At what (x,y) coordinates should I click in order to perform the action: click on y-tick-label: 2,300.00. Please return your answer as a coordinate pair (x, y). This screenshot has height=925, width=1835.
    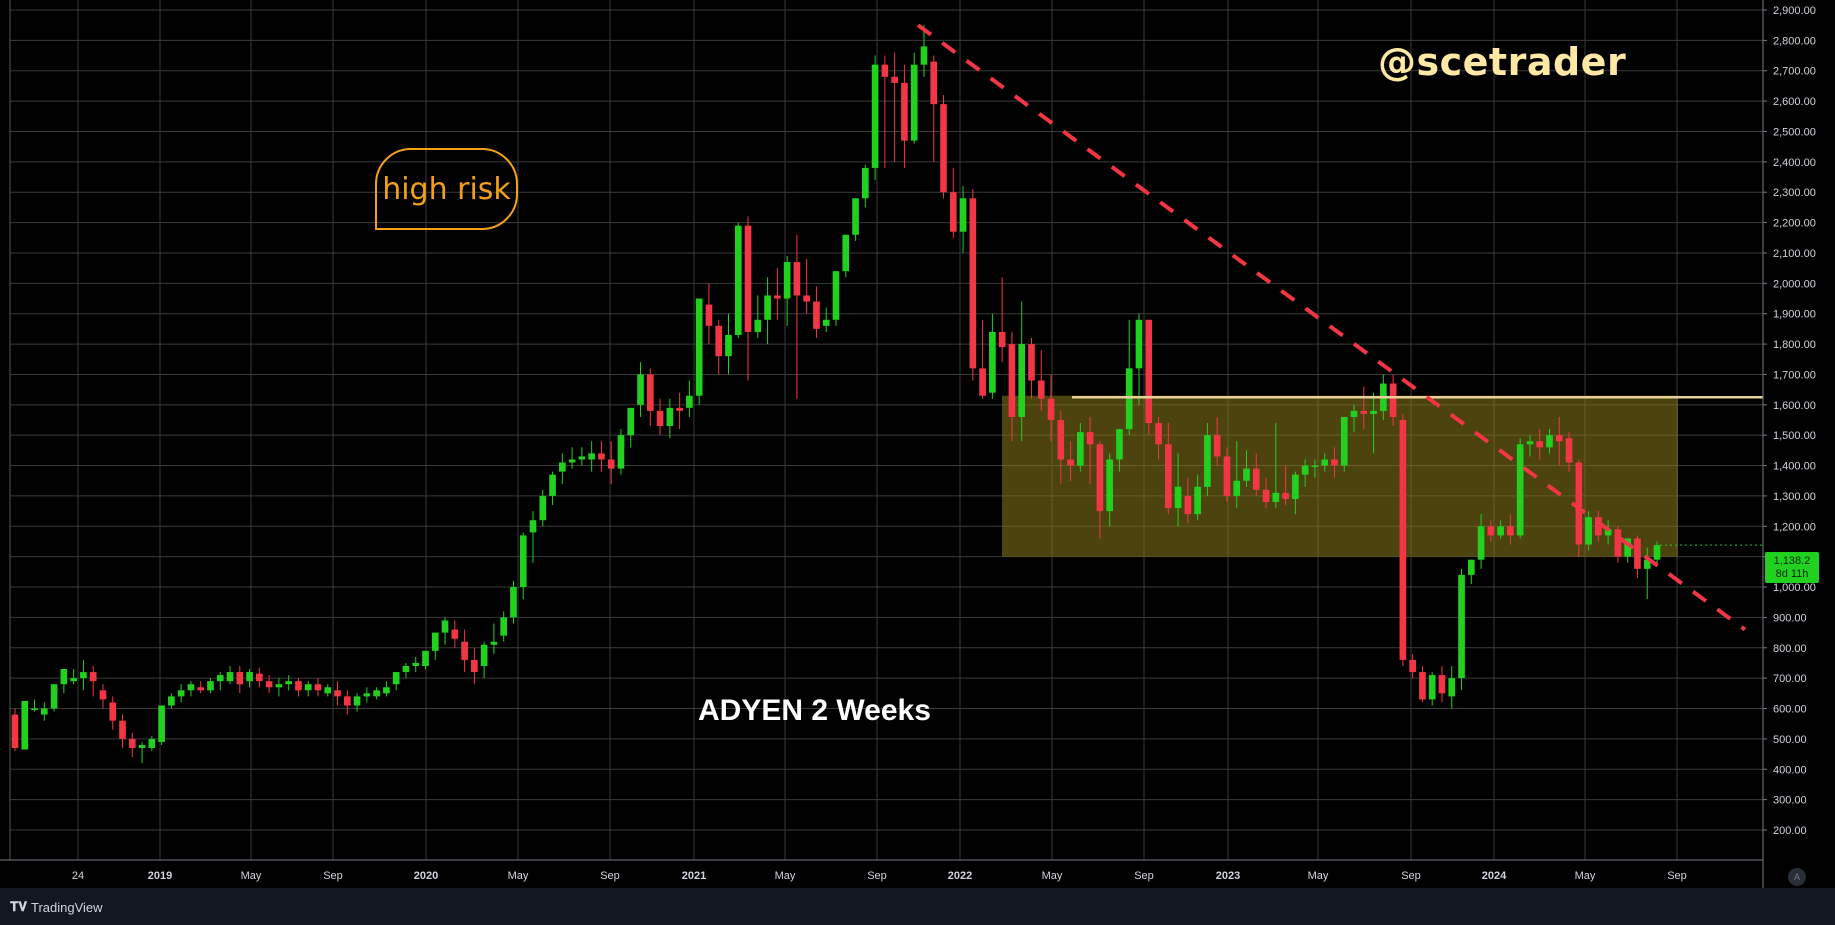
    Looking at the image, I should click on (1794, 193).